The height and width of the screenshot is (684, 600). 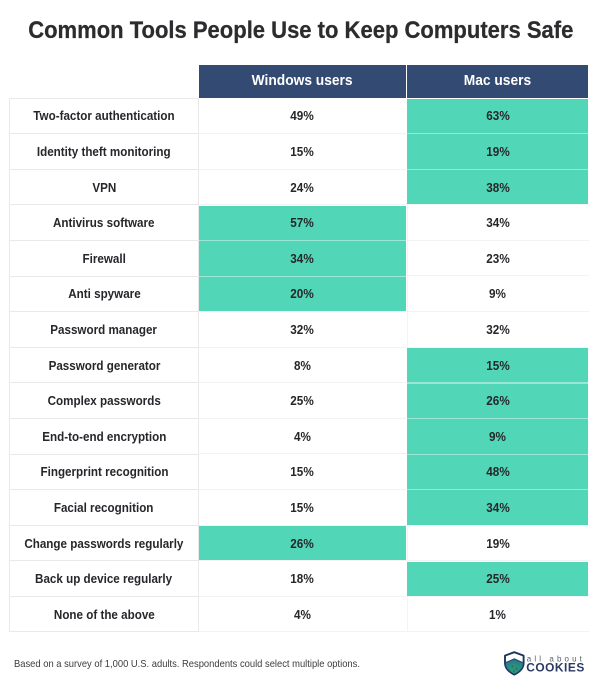 I want to click on svg-text: all about, so click(x=556, y=658).